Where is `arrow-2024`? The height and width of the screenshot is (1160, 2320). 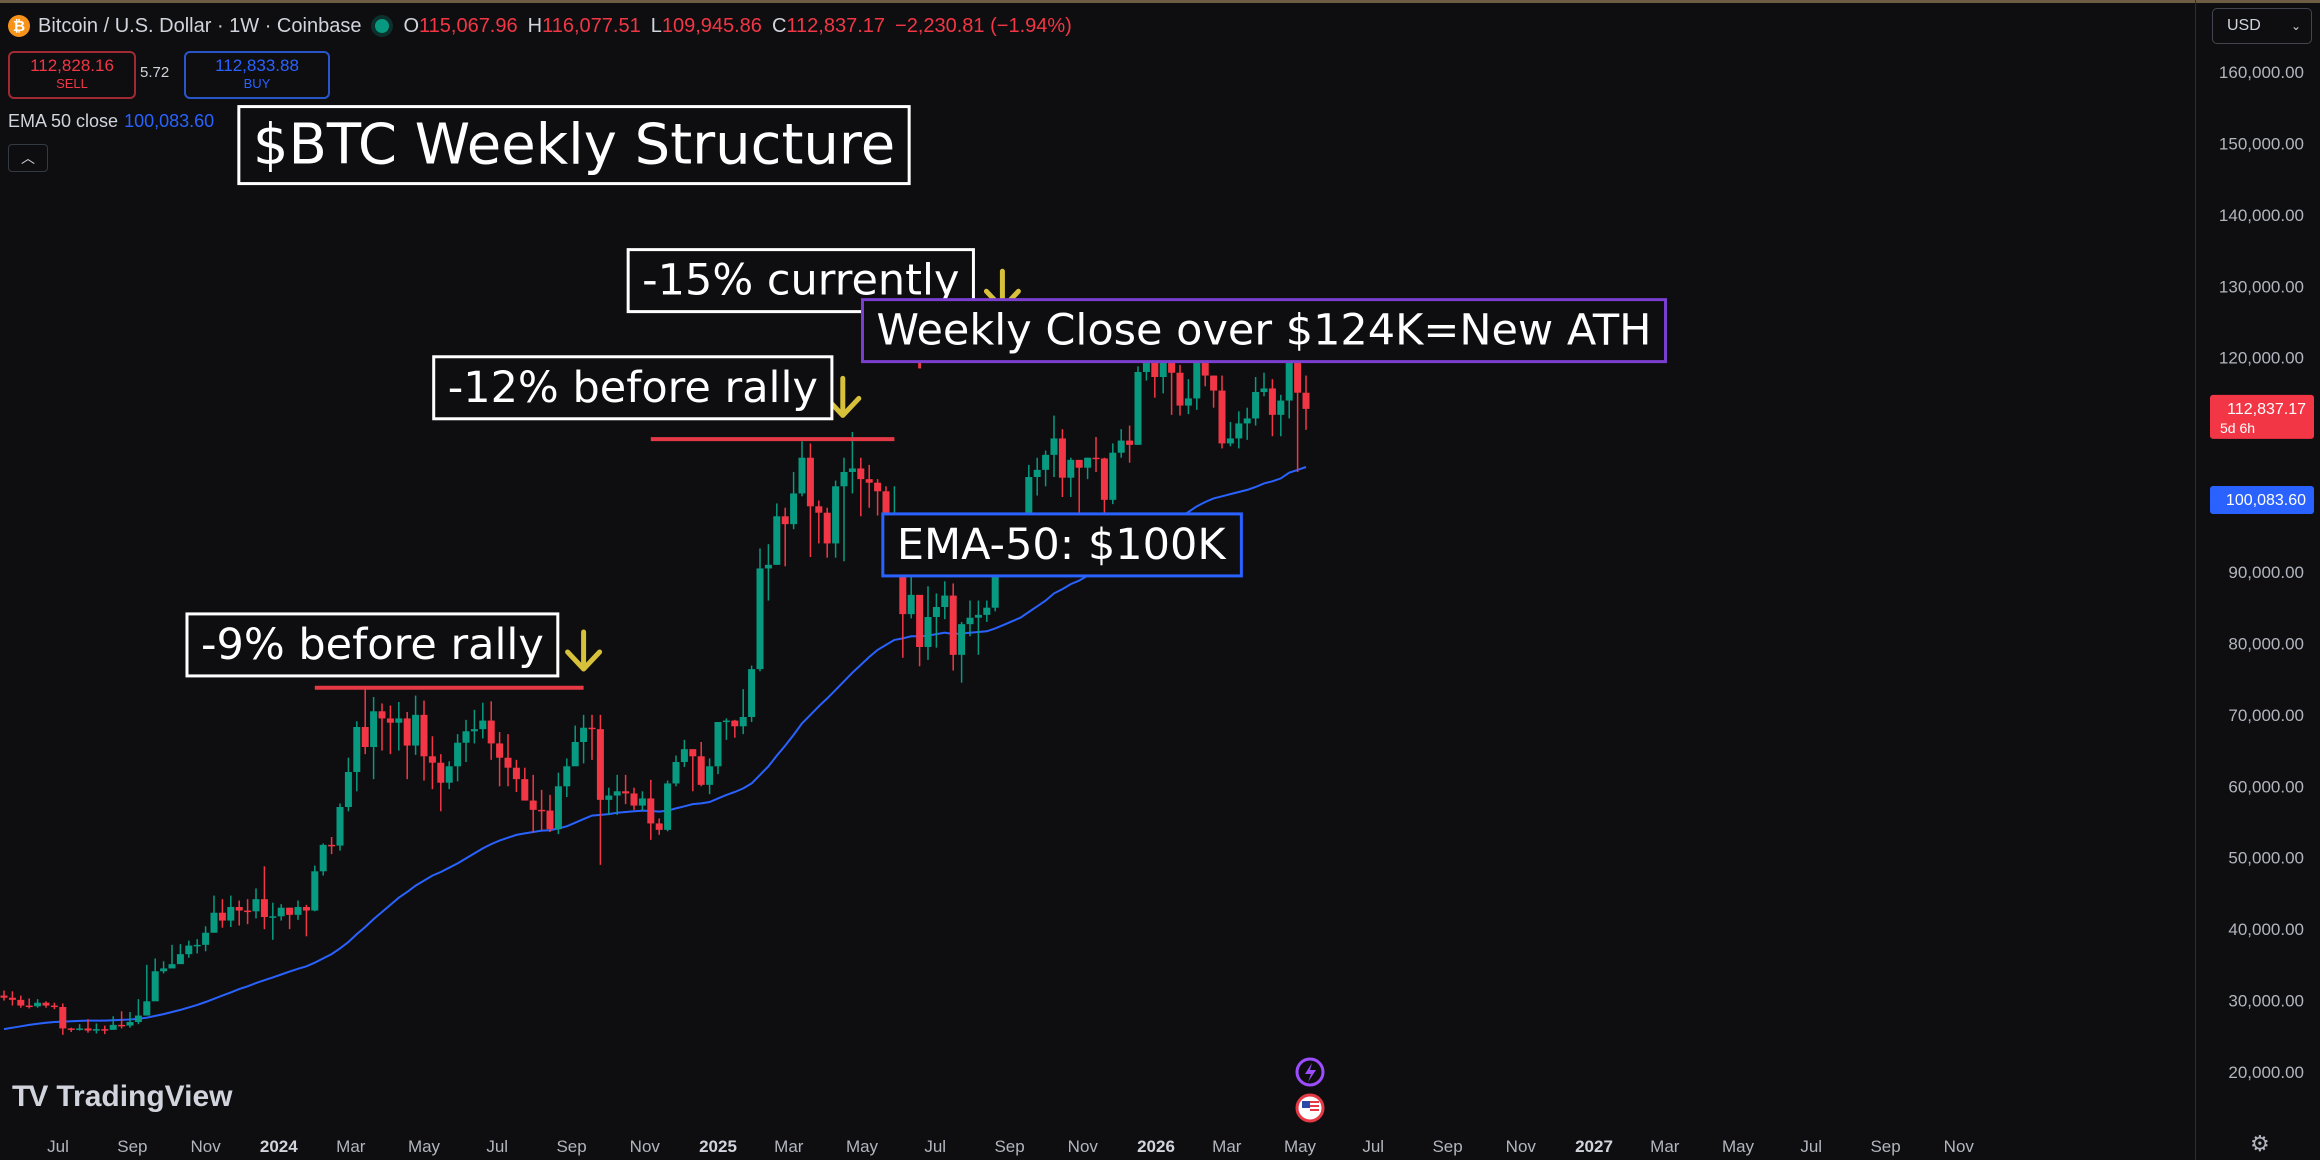
arrow-2024 is located at coordinates (584, 650).